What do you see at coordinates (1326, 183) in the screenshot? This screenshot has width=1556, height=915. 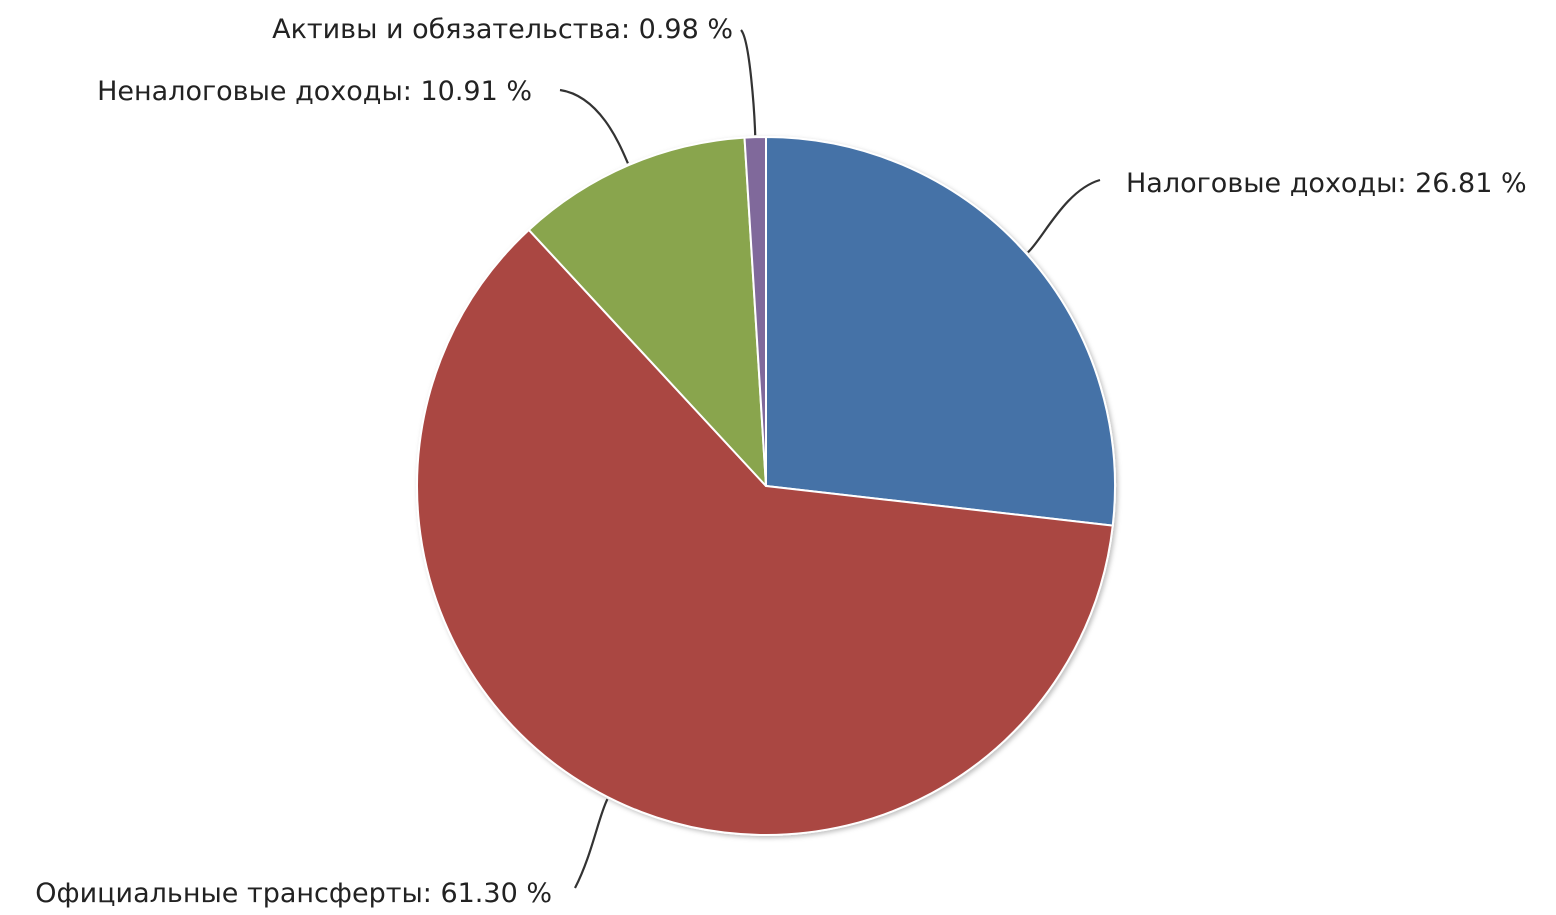 I see `label-tax-revenue: Налоговые доходы: 26.81 %` at bounding box center [1326, 183].